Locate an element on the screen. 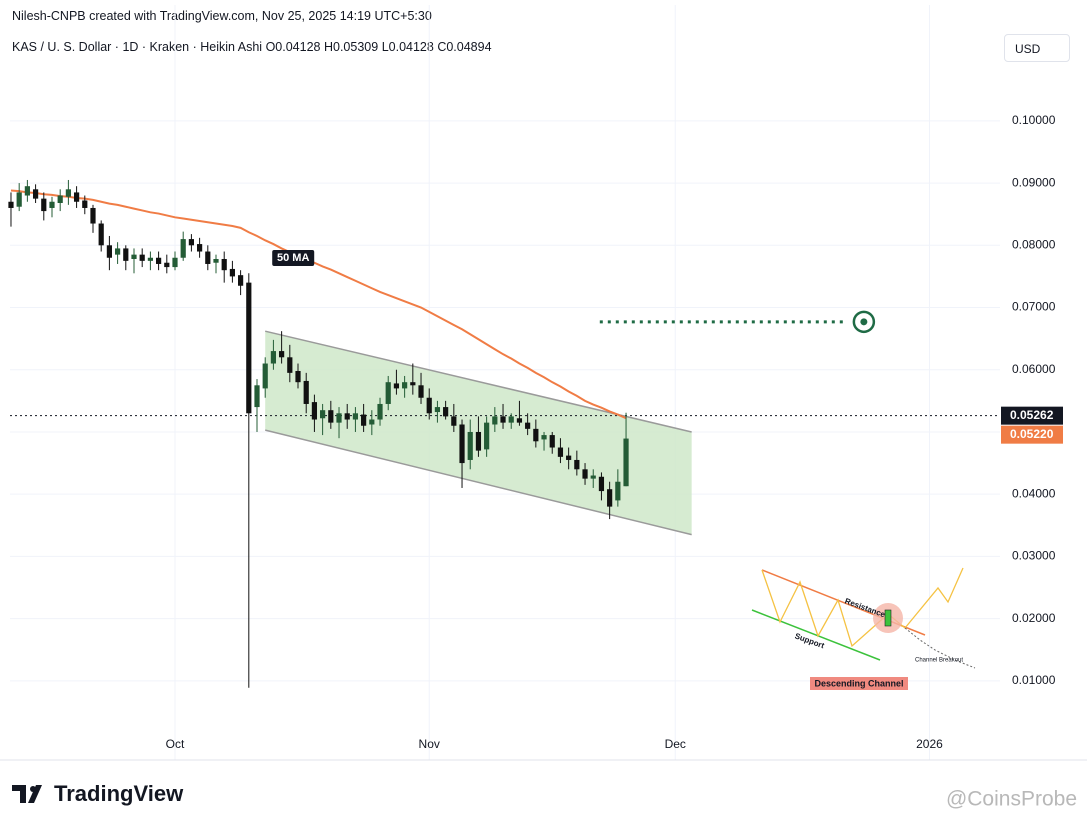 Image resolution: width=1087 pixels, height=828 pixels. y-tick-label: 0.06000 is located at coordinates (1034, 369).